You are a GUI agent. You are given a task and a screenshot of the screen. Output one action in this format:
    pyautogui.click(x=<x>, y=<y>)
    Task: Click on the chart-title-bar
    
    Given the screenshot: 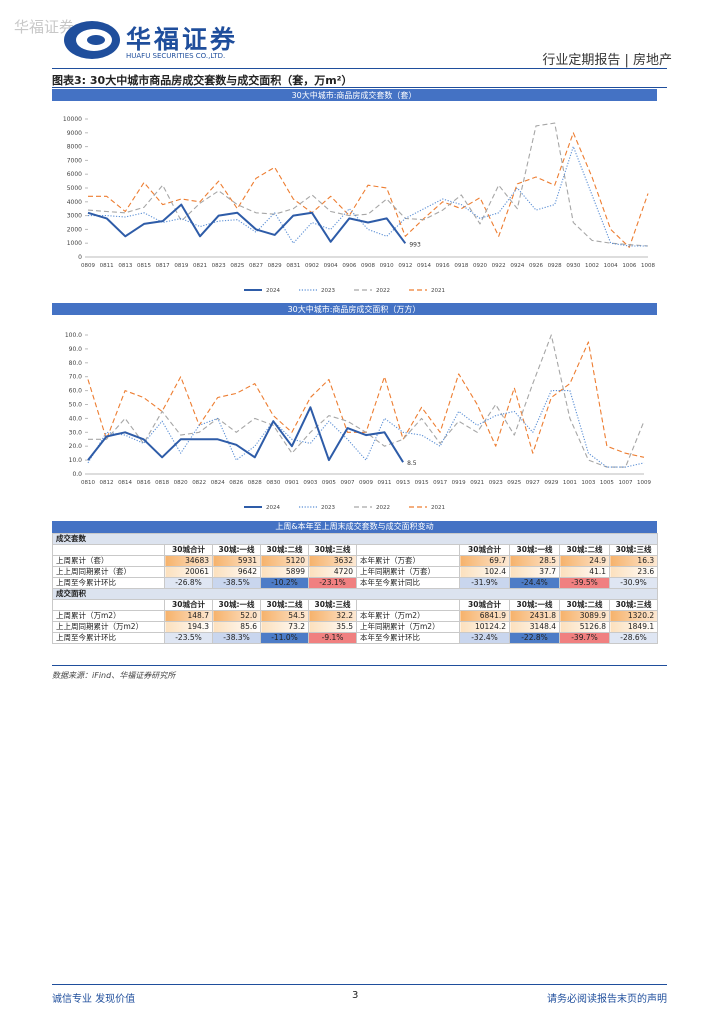 What is the action you would take?
    pyautogui.click(x=354, y=309)
    